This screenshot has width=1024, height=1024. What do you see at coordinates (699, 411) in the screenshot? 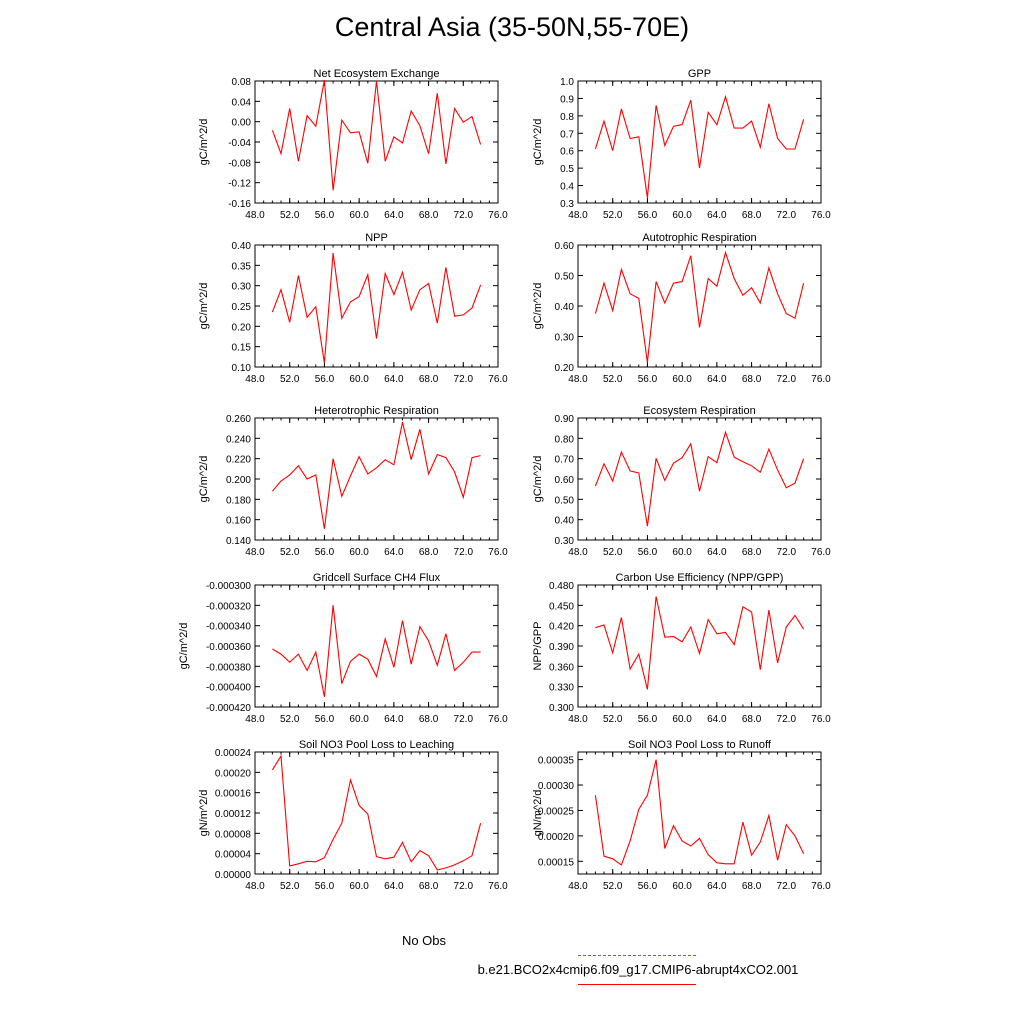
I see `panel-title: Ecosystem Respiration` at bounding box center [699, 411].